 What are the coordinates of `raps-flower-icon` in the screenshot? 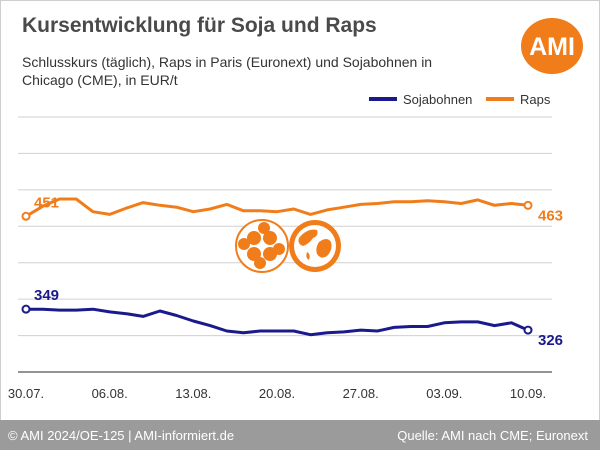 It's located at (262, 246).